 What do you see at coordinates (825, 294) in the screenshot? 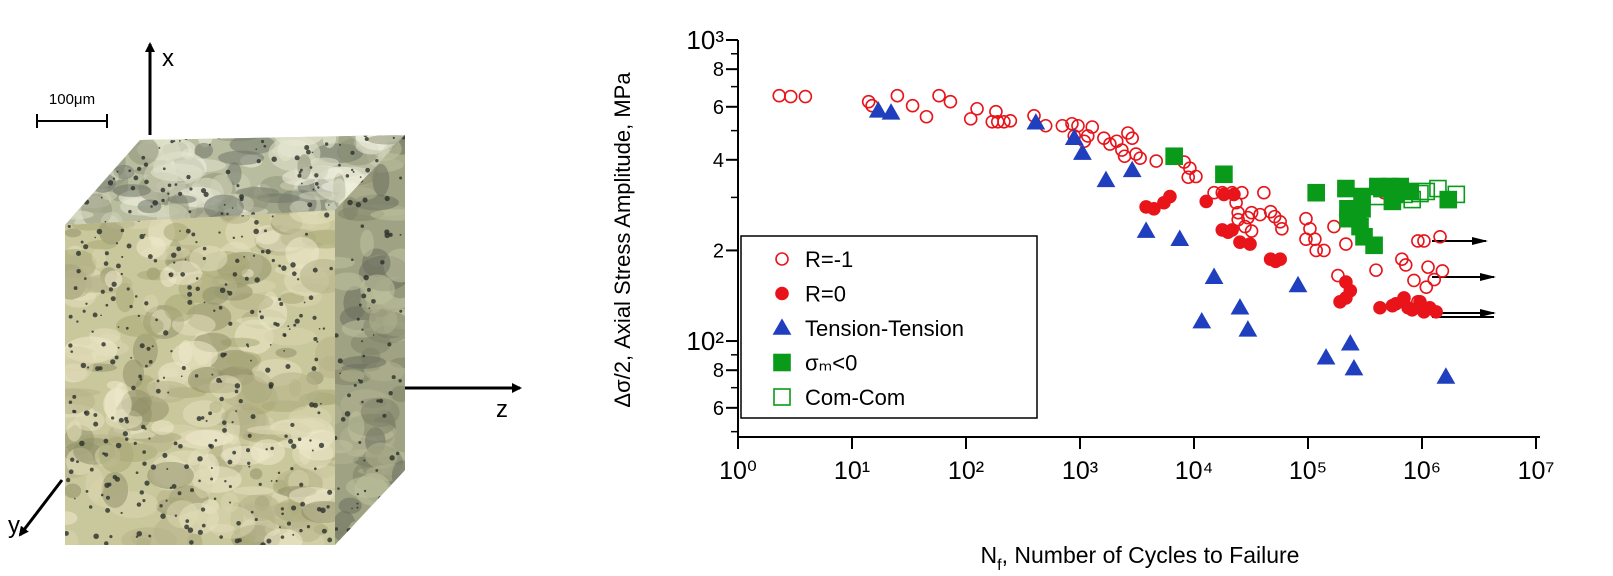
I see `legend-label: R=0` at bounding box center [825, 294].